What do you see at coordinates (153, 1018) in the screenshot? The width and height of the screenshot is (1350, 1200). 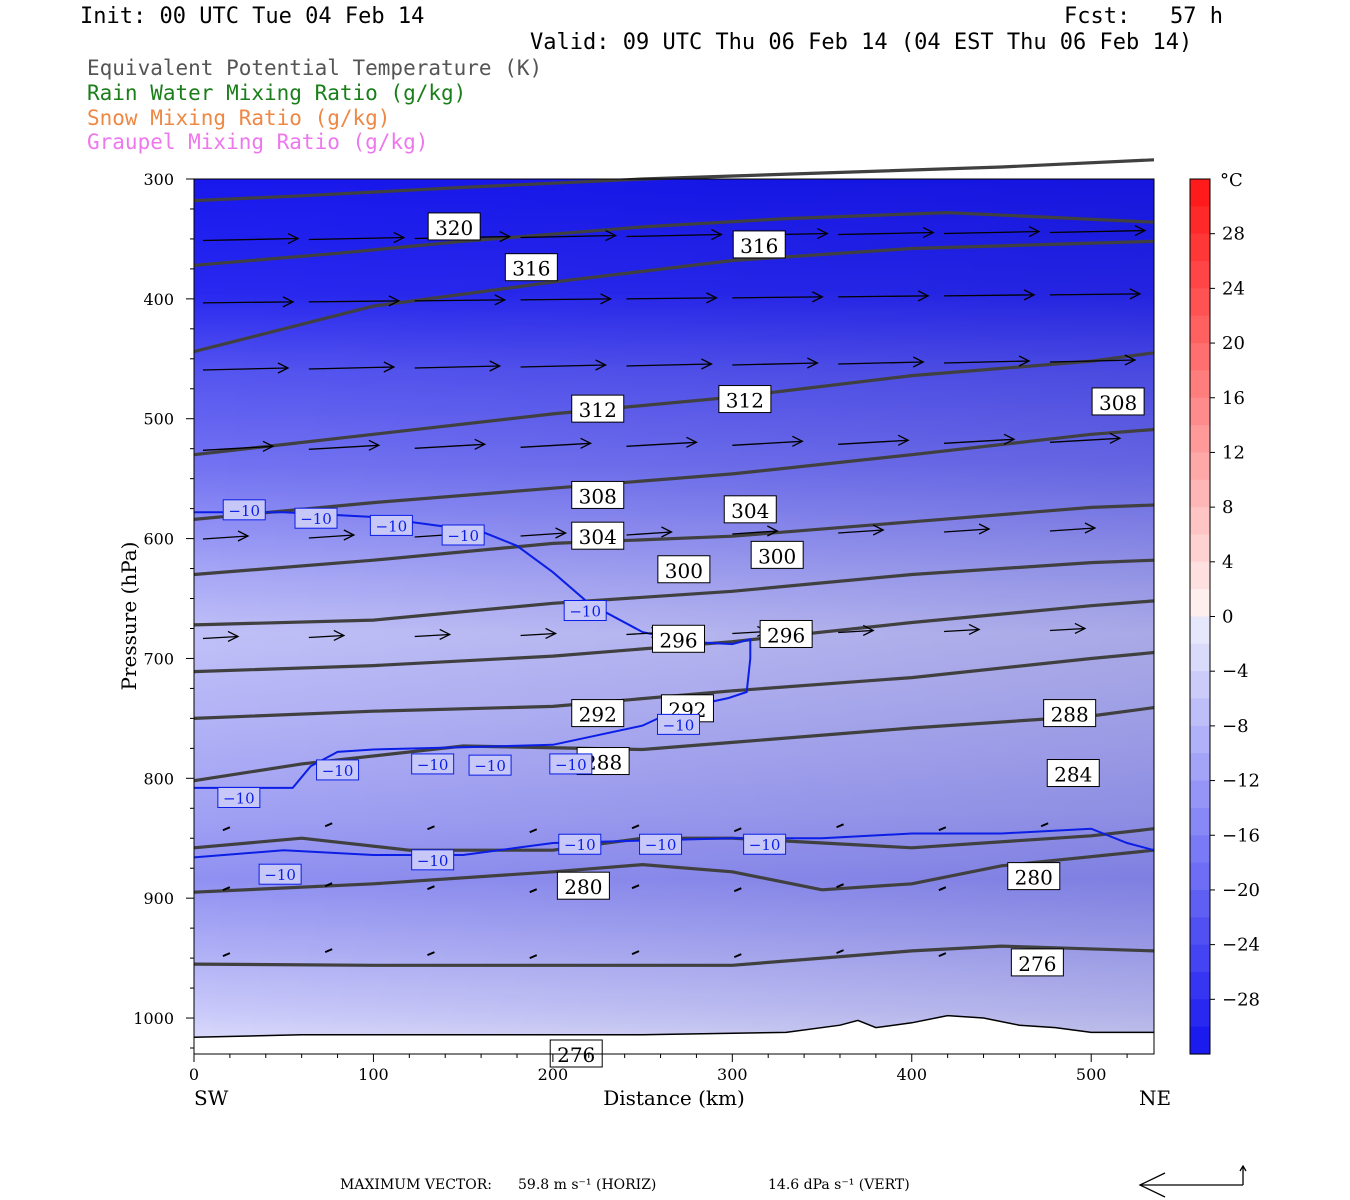 I see `y-tick-label: 1000` at bounding box center [153, 1018].